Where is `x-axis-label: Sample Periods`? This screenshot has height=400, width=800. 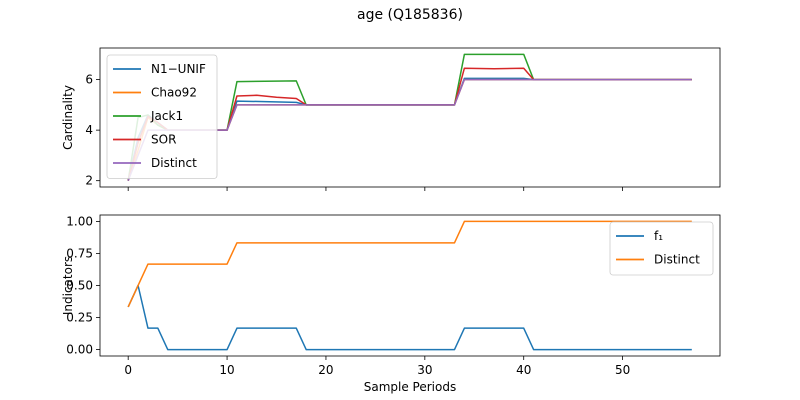
x-axis-label: Sample Periods is located at coordinates (410, 387).